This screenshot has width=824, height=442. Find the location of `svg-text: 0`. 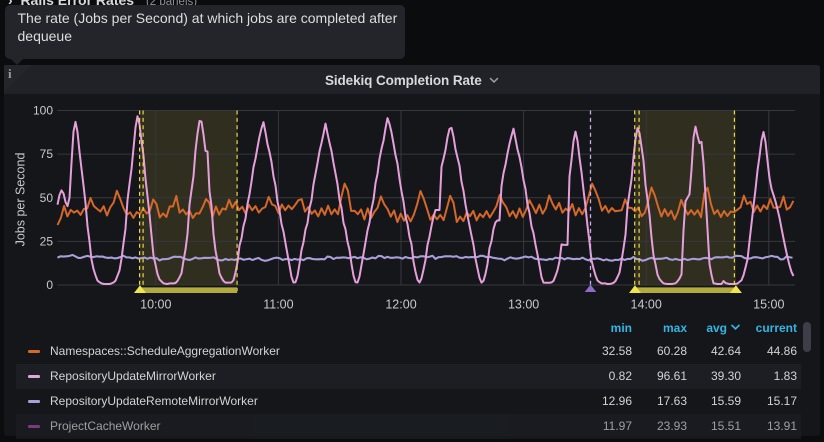

svg-text: 0 is located at coordinates (49, 285).